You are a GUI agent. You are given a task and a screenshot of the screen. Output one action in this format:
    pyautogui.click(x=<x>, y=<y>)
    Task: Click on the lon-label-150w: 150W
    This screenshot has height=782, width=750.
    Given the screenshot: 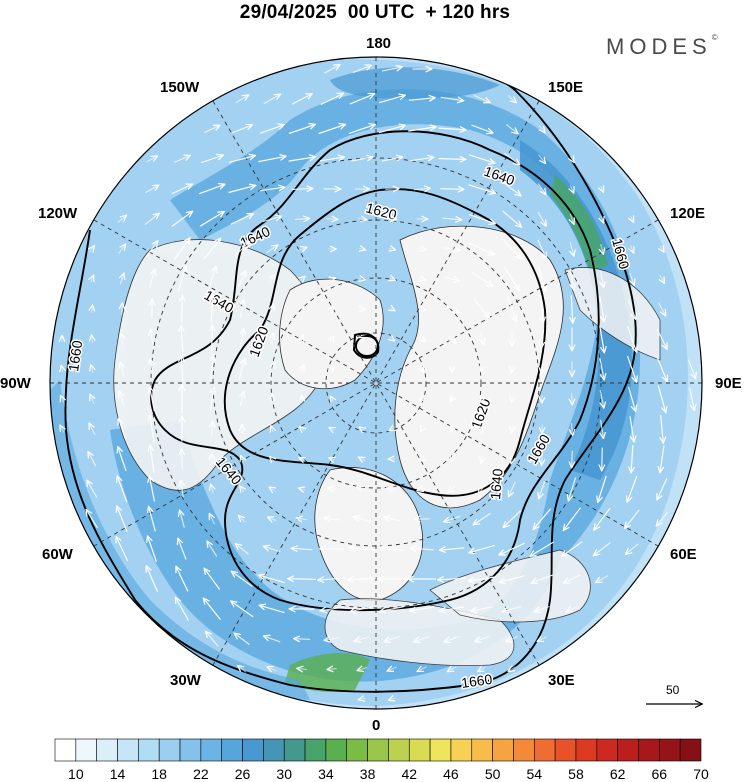 What is the action you would take?
    pyautogui.click(x=180, y=87)
    